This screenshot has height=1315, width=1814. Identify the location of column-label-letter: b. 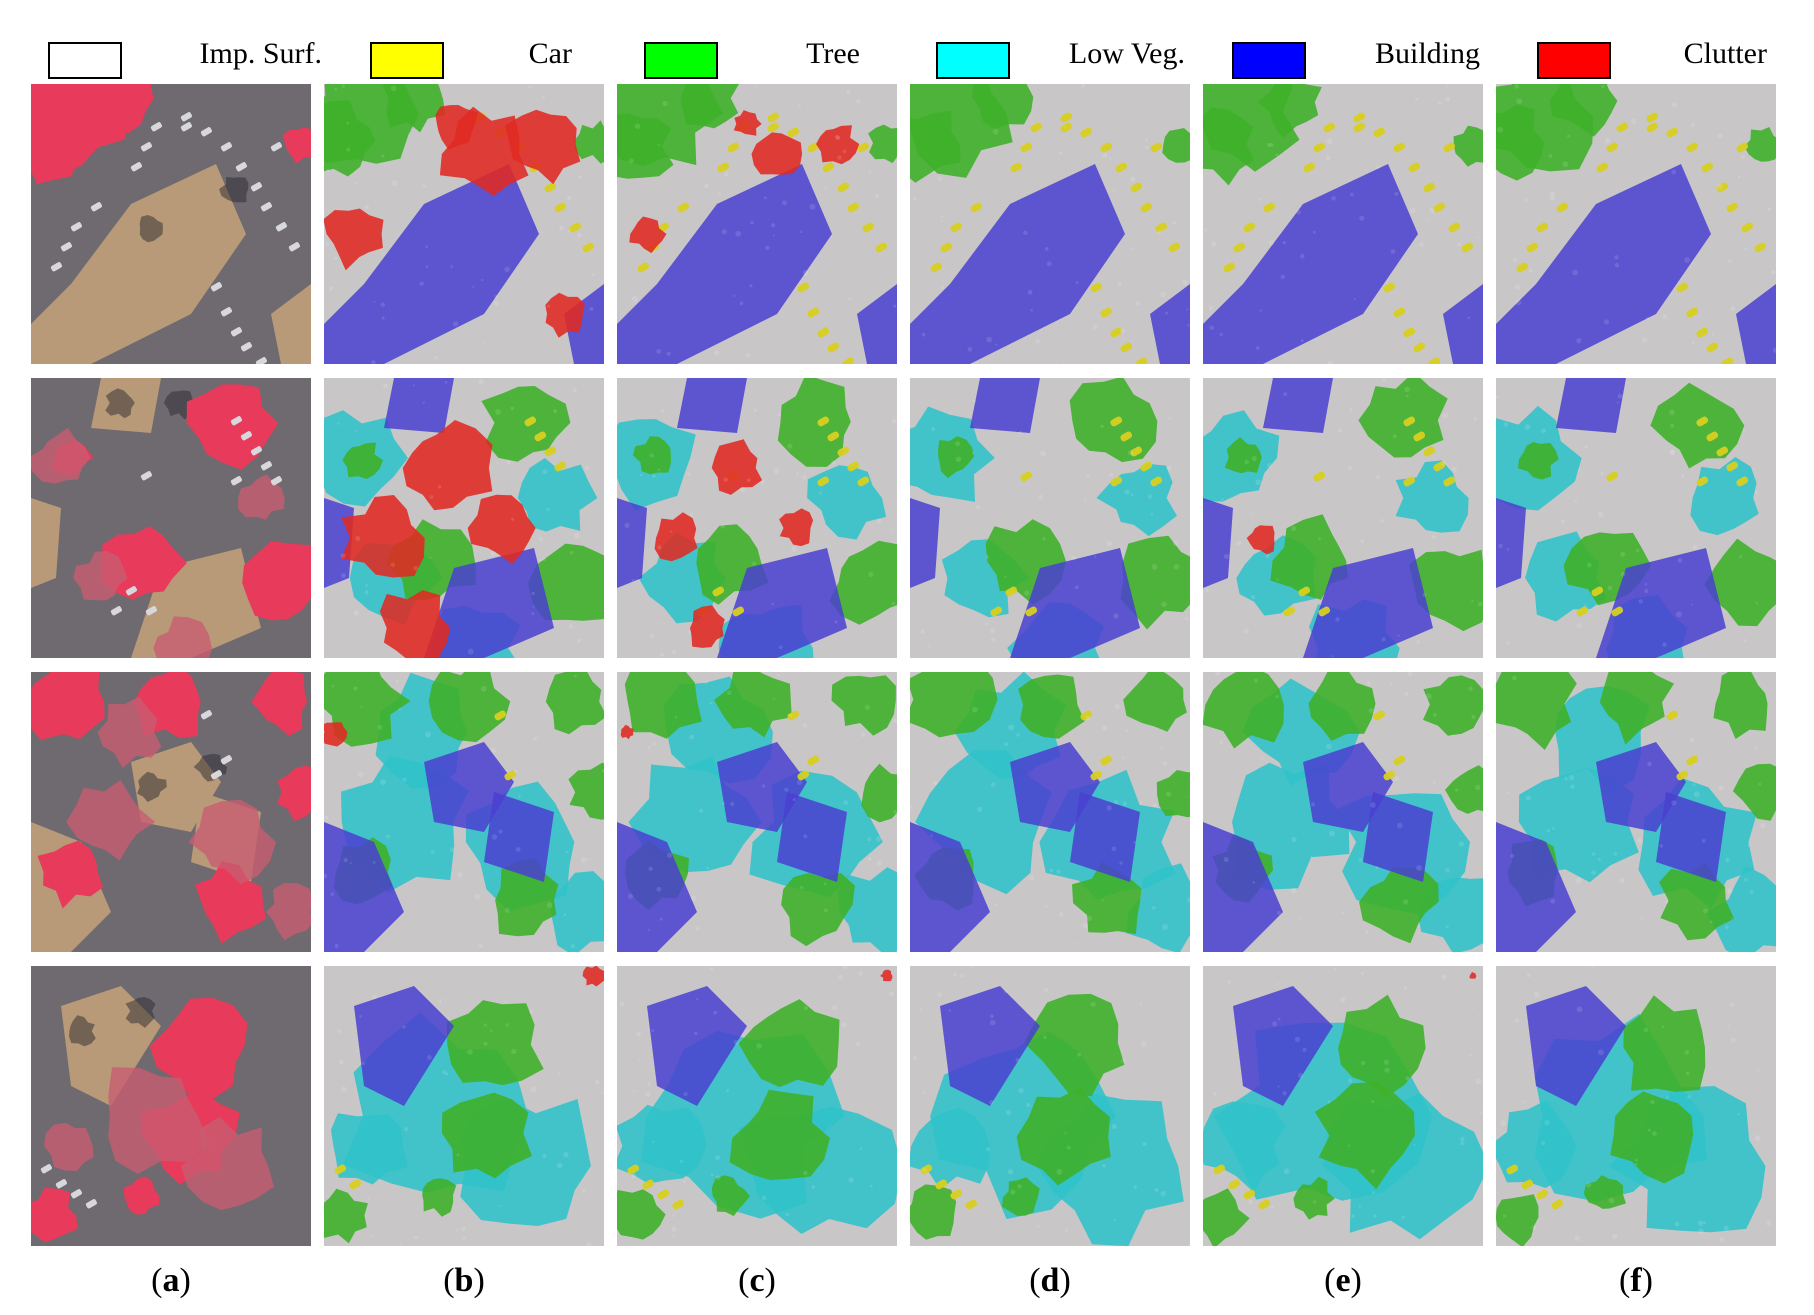
(464, 1280).